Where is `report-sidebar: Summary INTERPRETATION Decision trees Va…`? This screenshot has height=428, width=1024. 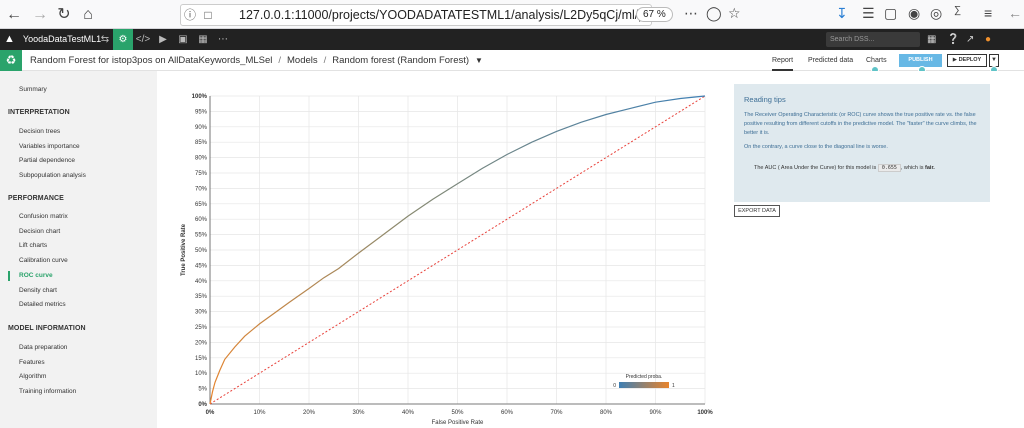 report-sidebar: Summary INTERPRETATION Decision trees Va… is located at coordinates (78, 249).